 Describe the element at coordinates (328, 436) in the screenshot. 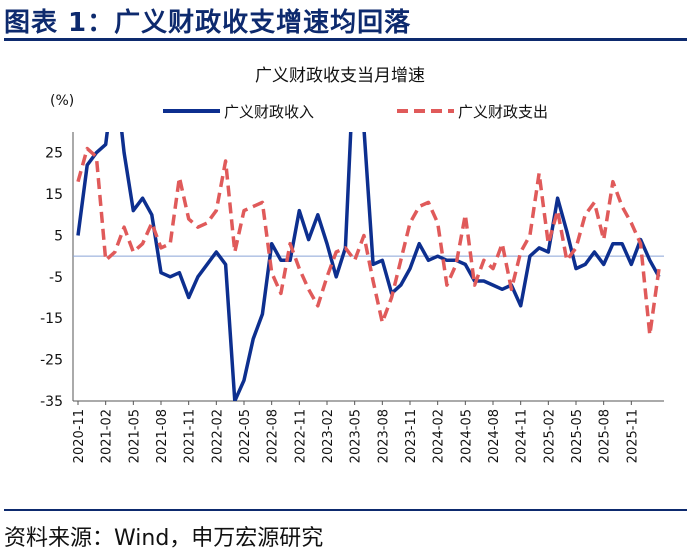

I see `x-tick-label: 2023-02` at that location.